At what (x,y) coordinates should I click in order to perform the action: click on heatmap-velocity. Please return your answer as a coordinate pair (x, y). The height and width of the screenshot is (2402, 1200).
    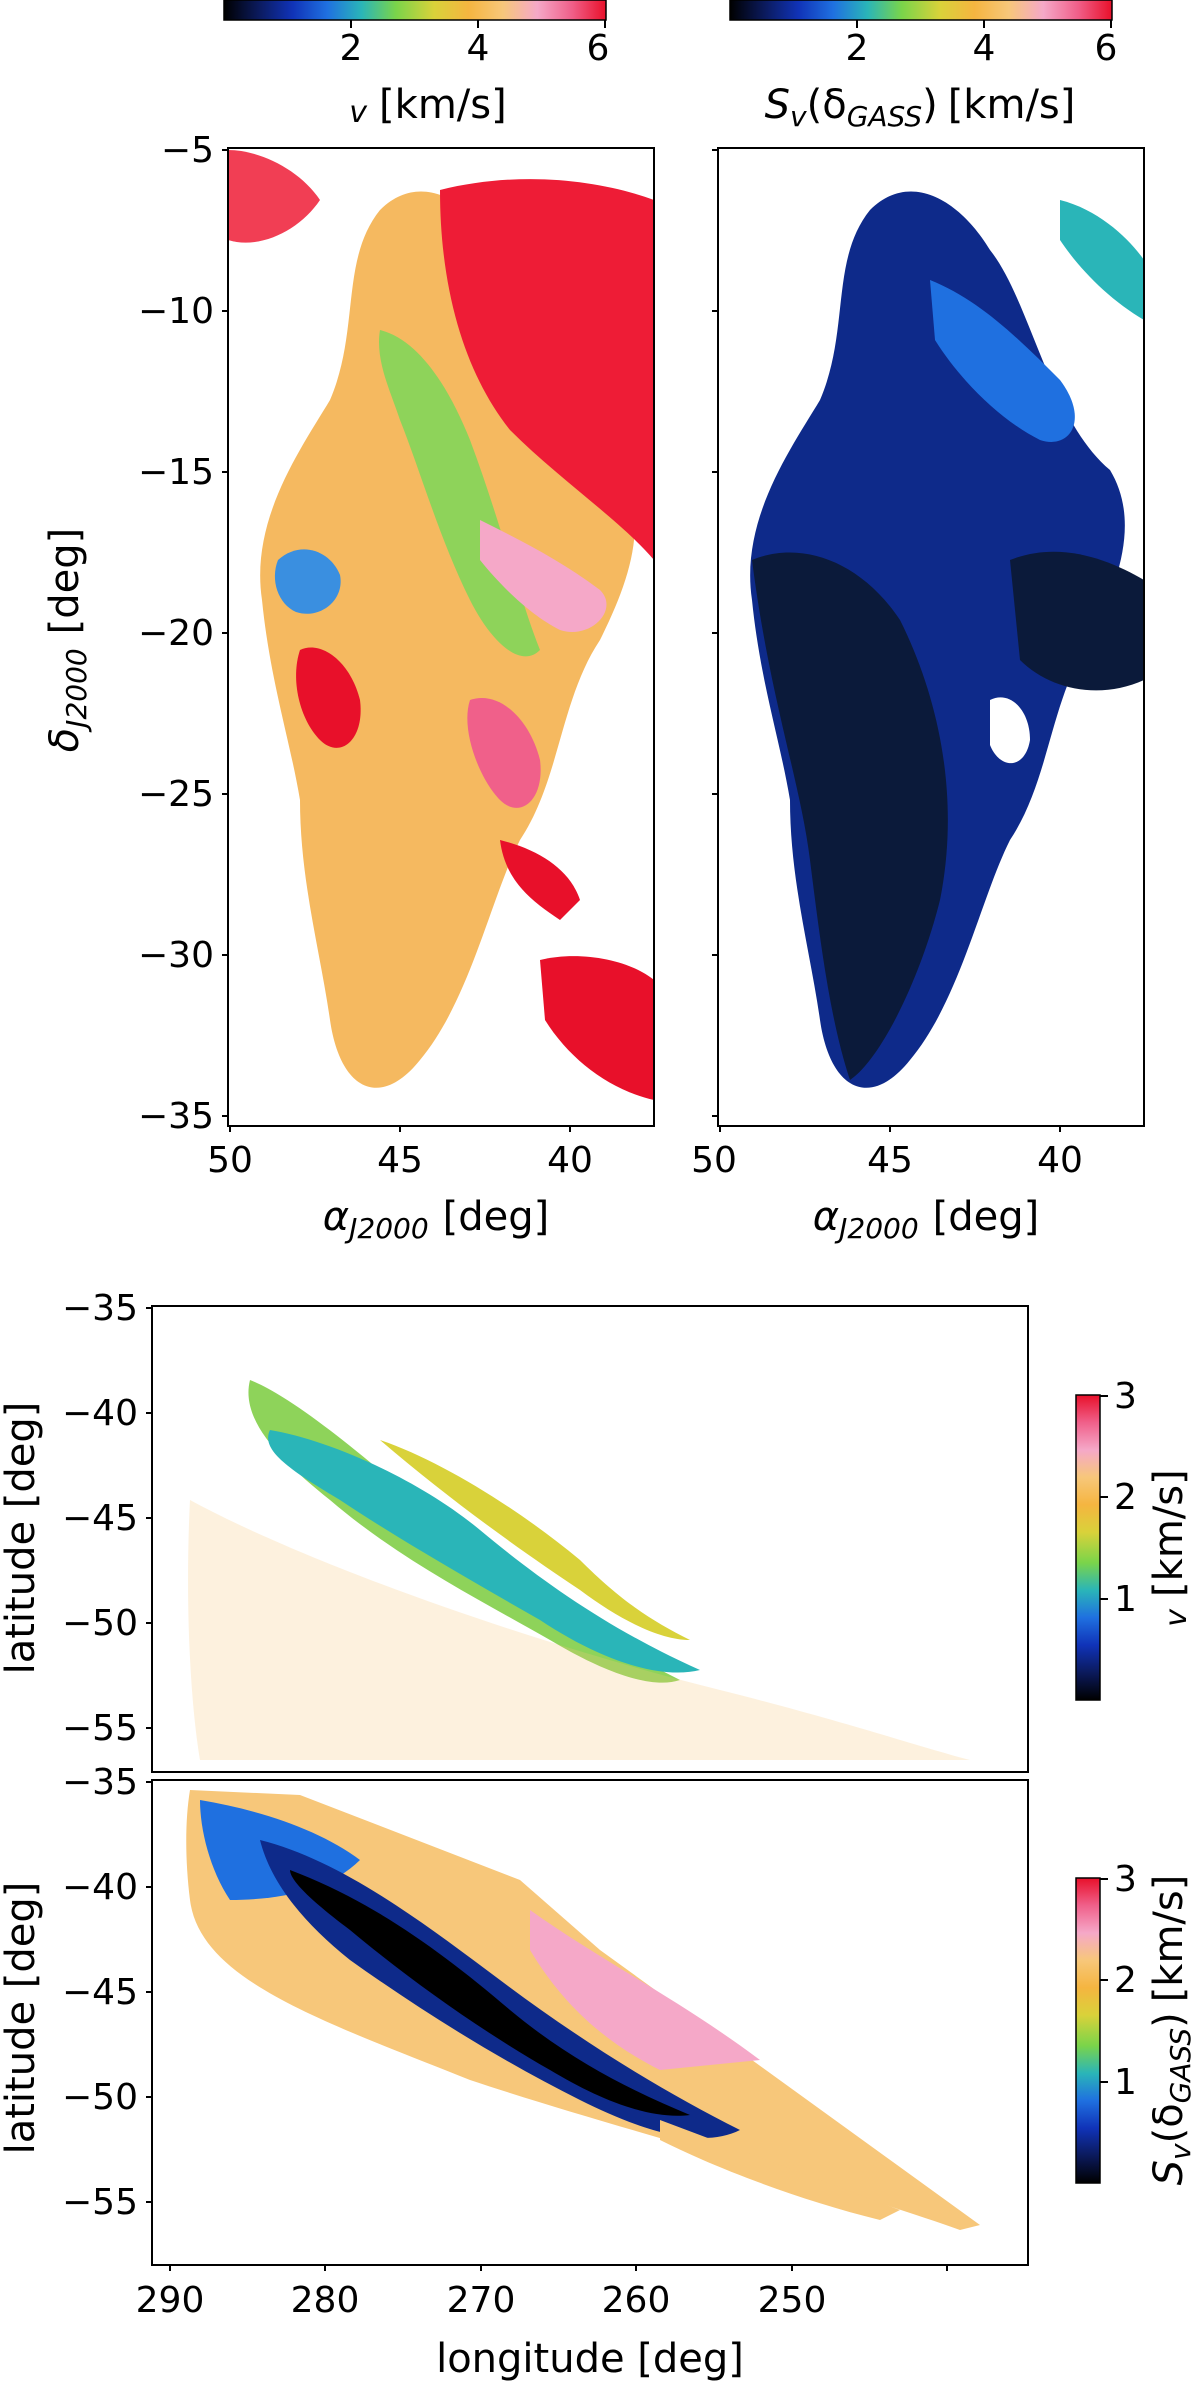
    Looking at the image, I should click on (441, 637).